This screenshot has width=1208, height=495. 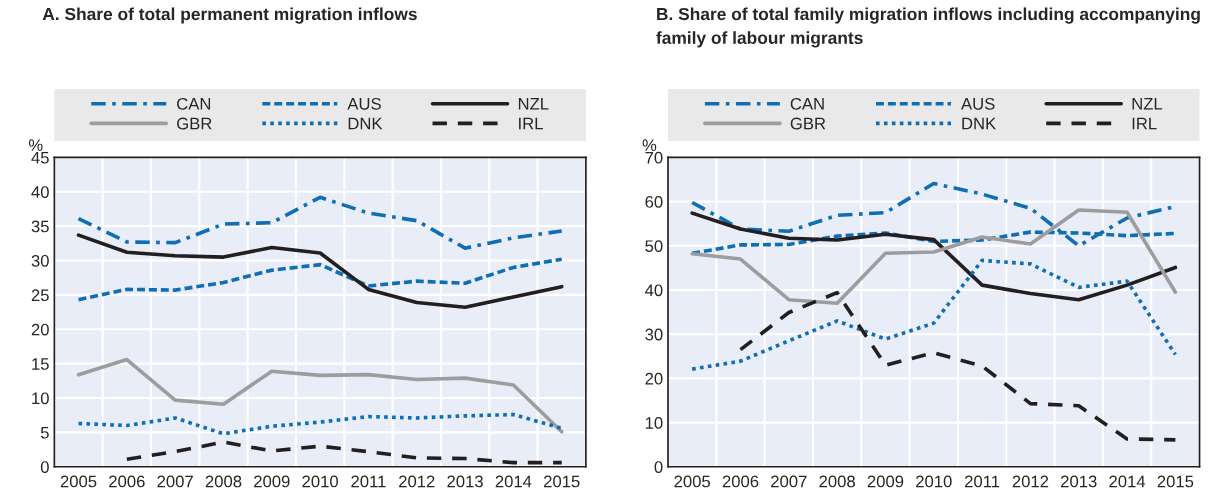 I want to click on y-tick-label: 5, so click(x=44, y=432).